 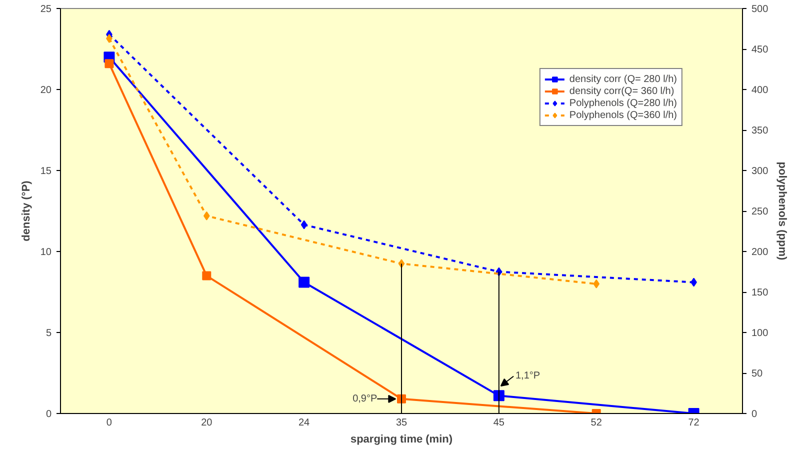 What do you see at coordinates (499, 423) in the screenshot?
I see `x-tick-label: 45` at bounding box center [499, 423].